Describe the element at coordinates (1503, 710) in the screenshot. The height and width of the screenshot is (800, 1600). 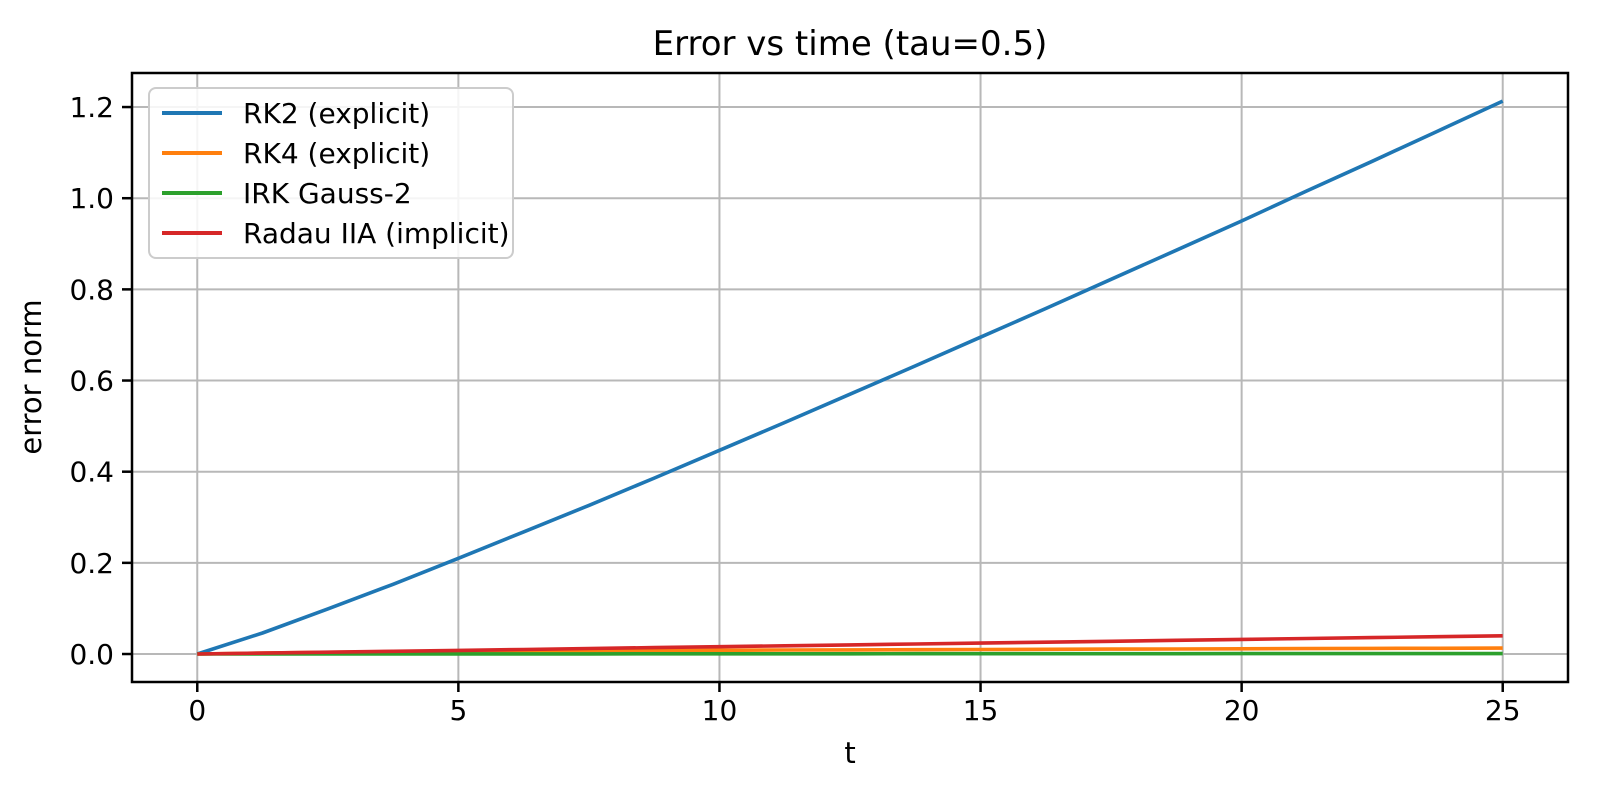
I see `x-tick-label: 25` at that location.